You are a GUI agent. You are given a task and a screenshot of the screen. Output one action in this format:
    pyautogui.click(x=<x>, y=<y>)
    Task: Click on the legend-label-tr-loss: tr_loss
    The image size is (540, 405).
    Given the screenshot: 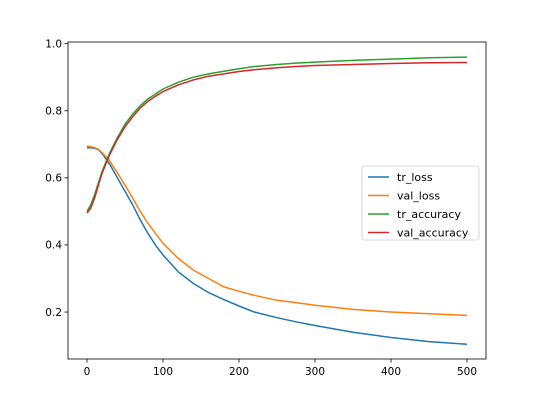 What is the action you would take?
    pyautogui.click(x=415, y=177)
    